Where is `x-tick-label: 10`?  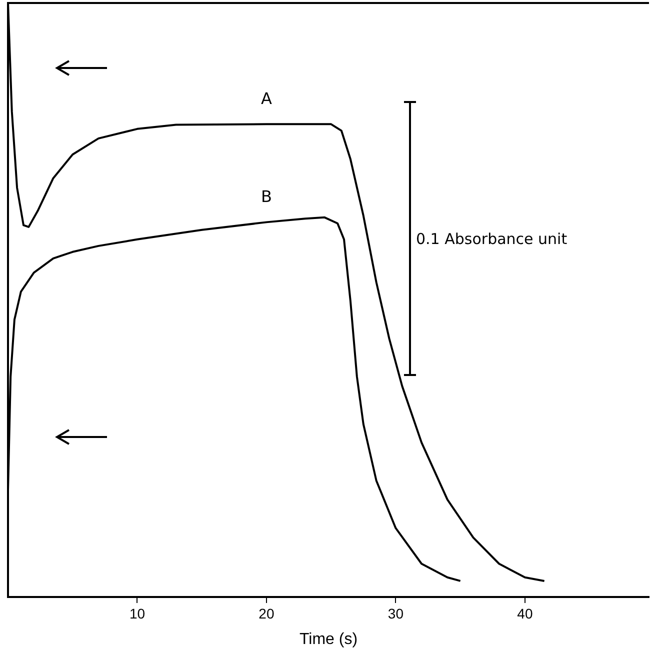
x-tick-label: 10 is located at coordinates (137, 613).